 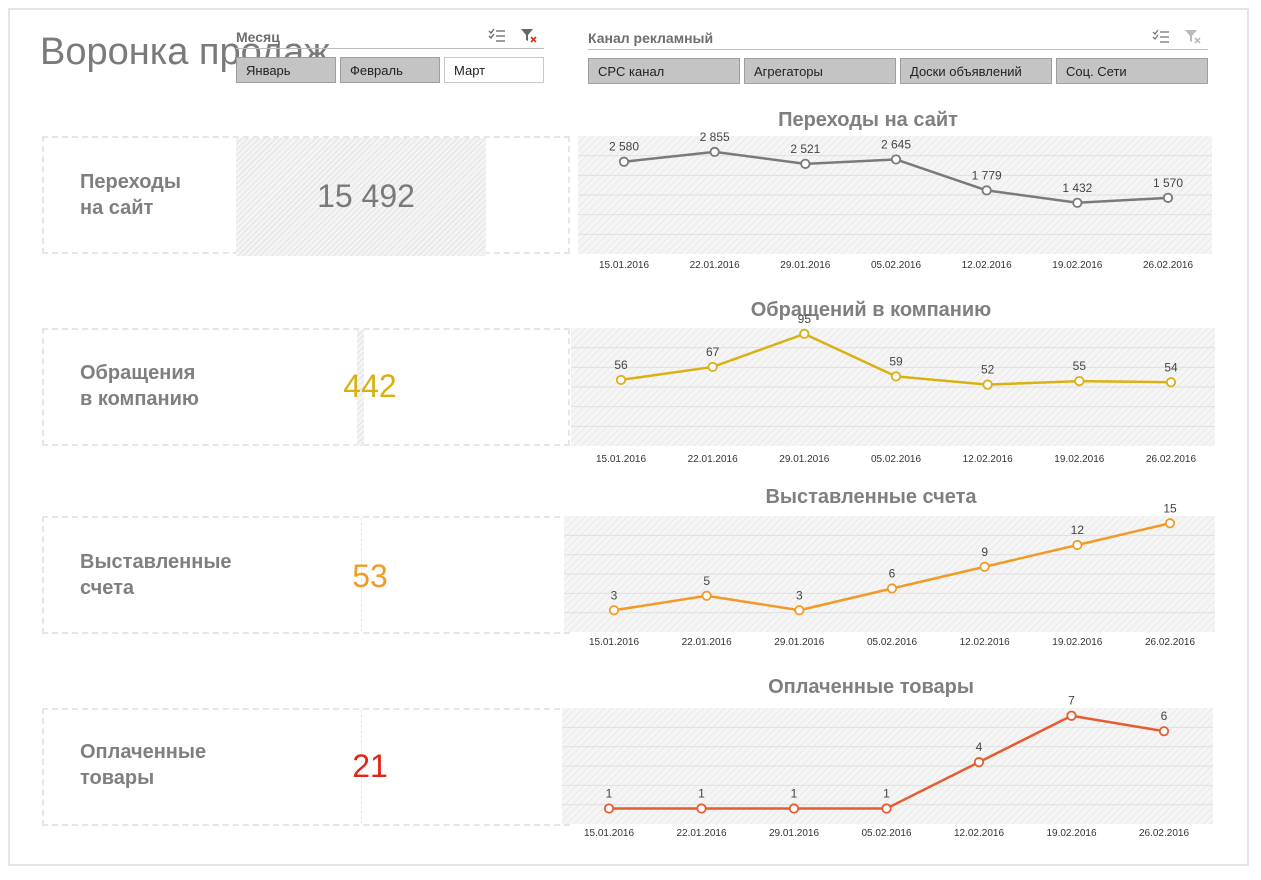 What do you see at coordinates (1171, 367) in the screenshot?
I see `data-label: 54` at bounding box center [1171, 367].